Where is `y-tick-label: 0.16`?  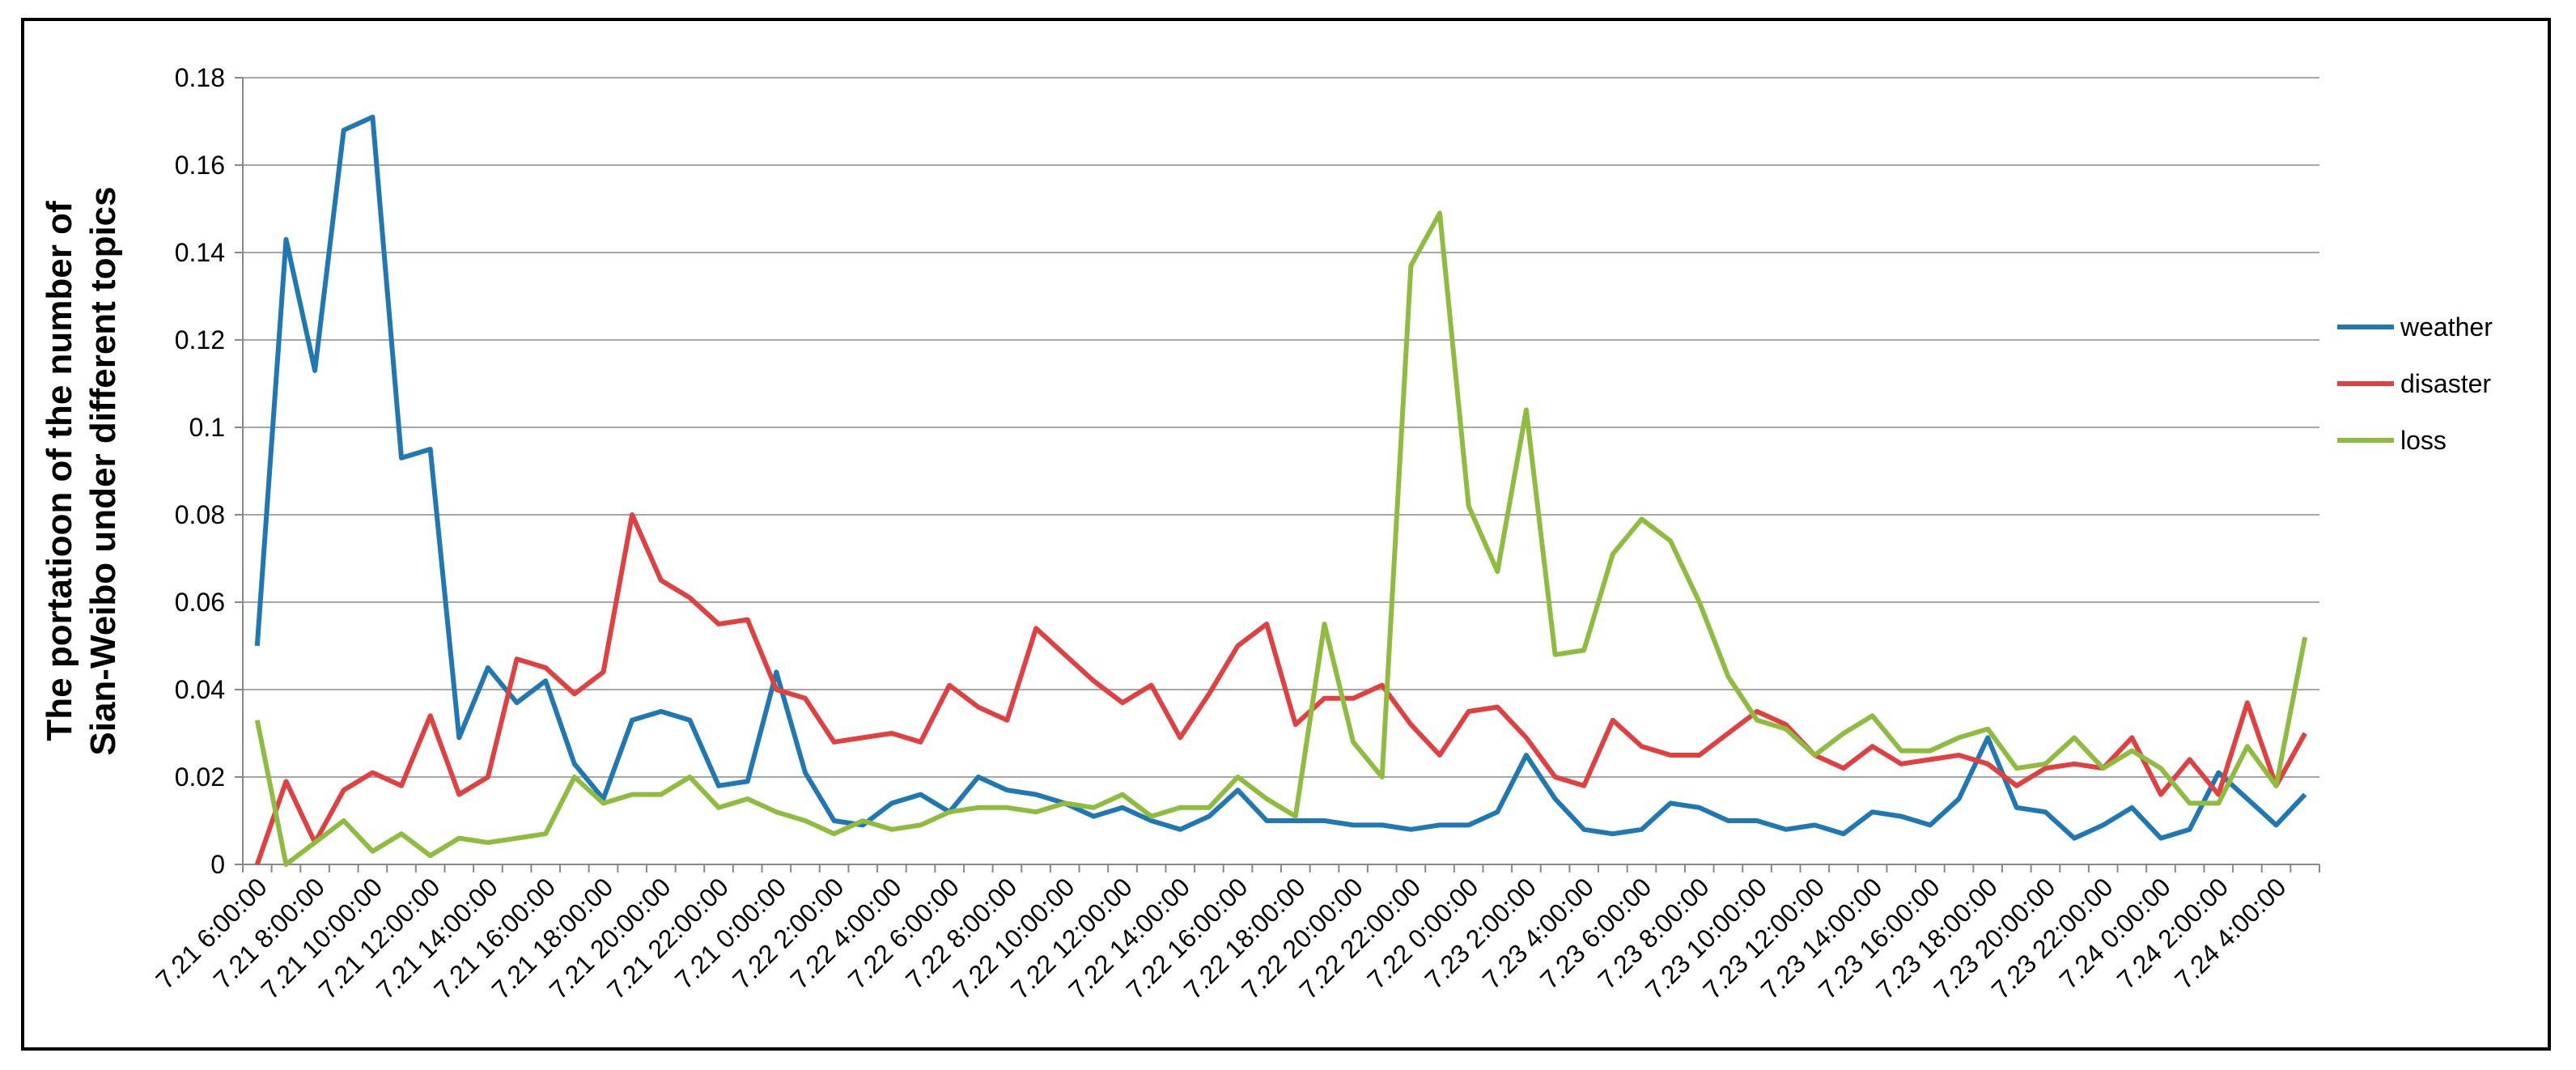
y-tick-label: 0.16 is located at coordinates (200, 165).